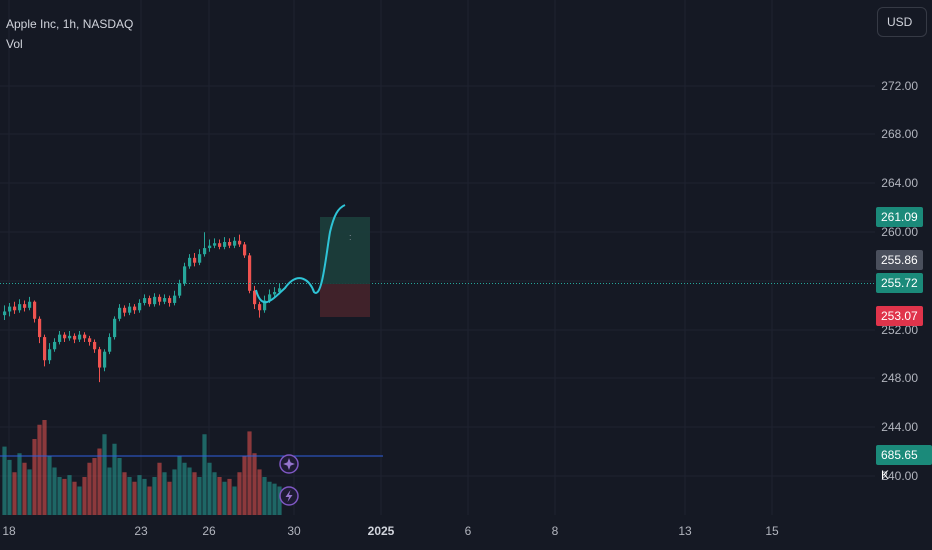 Image resolution: width=932 pixels, height=550 pixels. I want to click on target-zone, so click(345, 250).